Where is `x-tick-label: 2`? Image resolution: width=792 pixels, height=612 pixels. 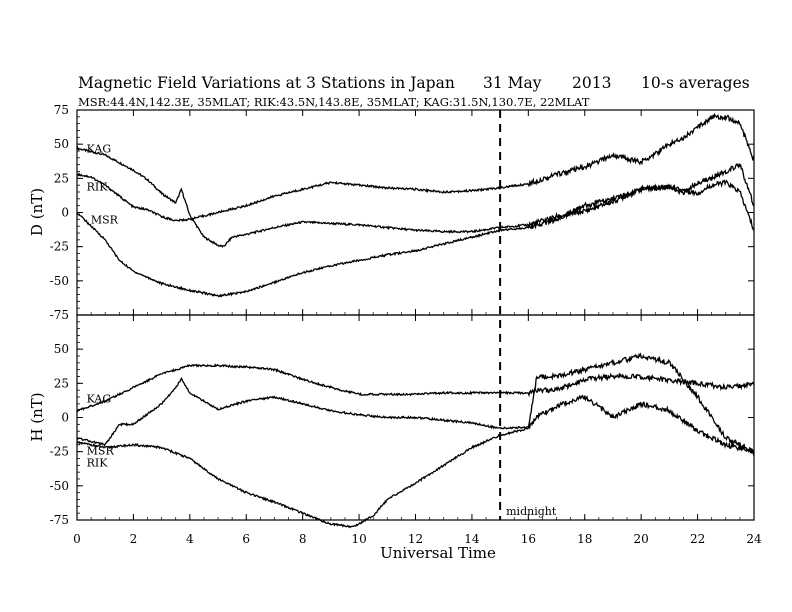
x-tick-label: 2 is located at coordinates (134, 539).